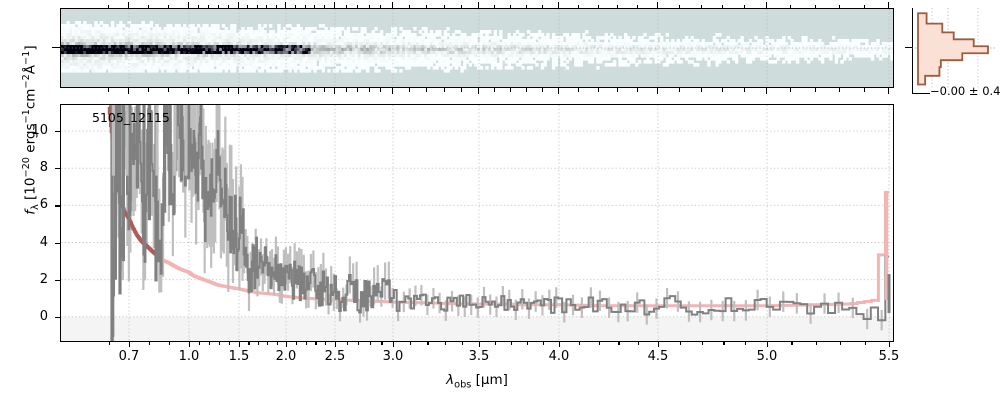 The width and height of the screenshot is (1000, 400). I want to click on noise-histogram-panel, so click(954, 48).